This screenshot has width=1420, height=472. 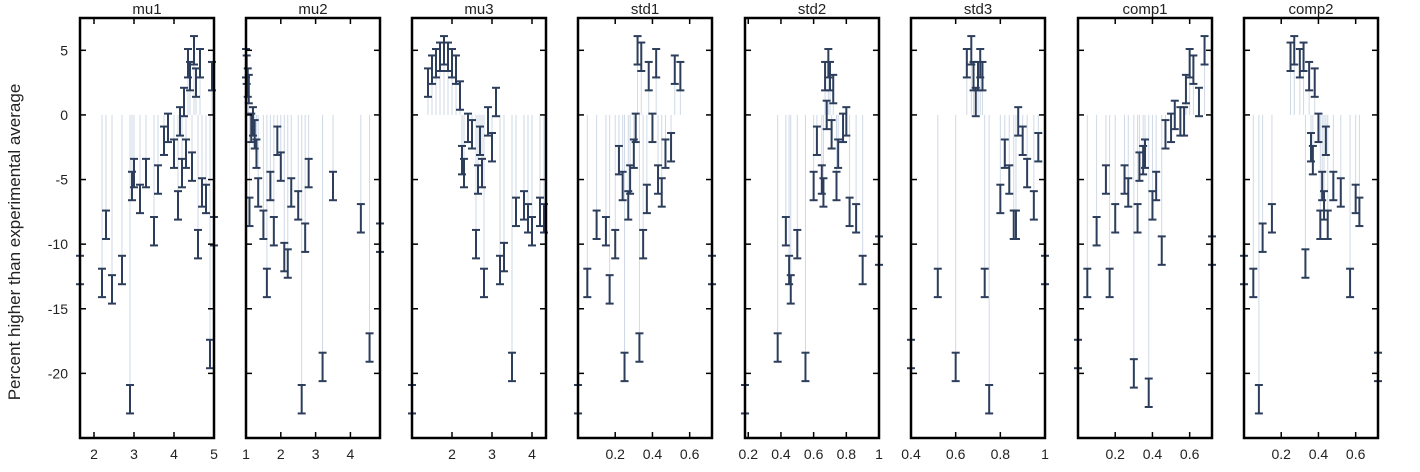 What do you see at coordinates (1115, 454) in the screenshot?
I see `x-tick-label: 0.2` at bounding box center [1115, 454].